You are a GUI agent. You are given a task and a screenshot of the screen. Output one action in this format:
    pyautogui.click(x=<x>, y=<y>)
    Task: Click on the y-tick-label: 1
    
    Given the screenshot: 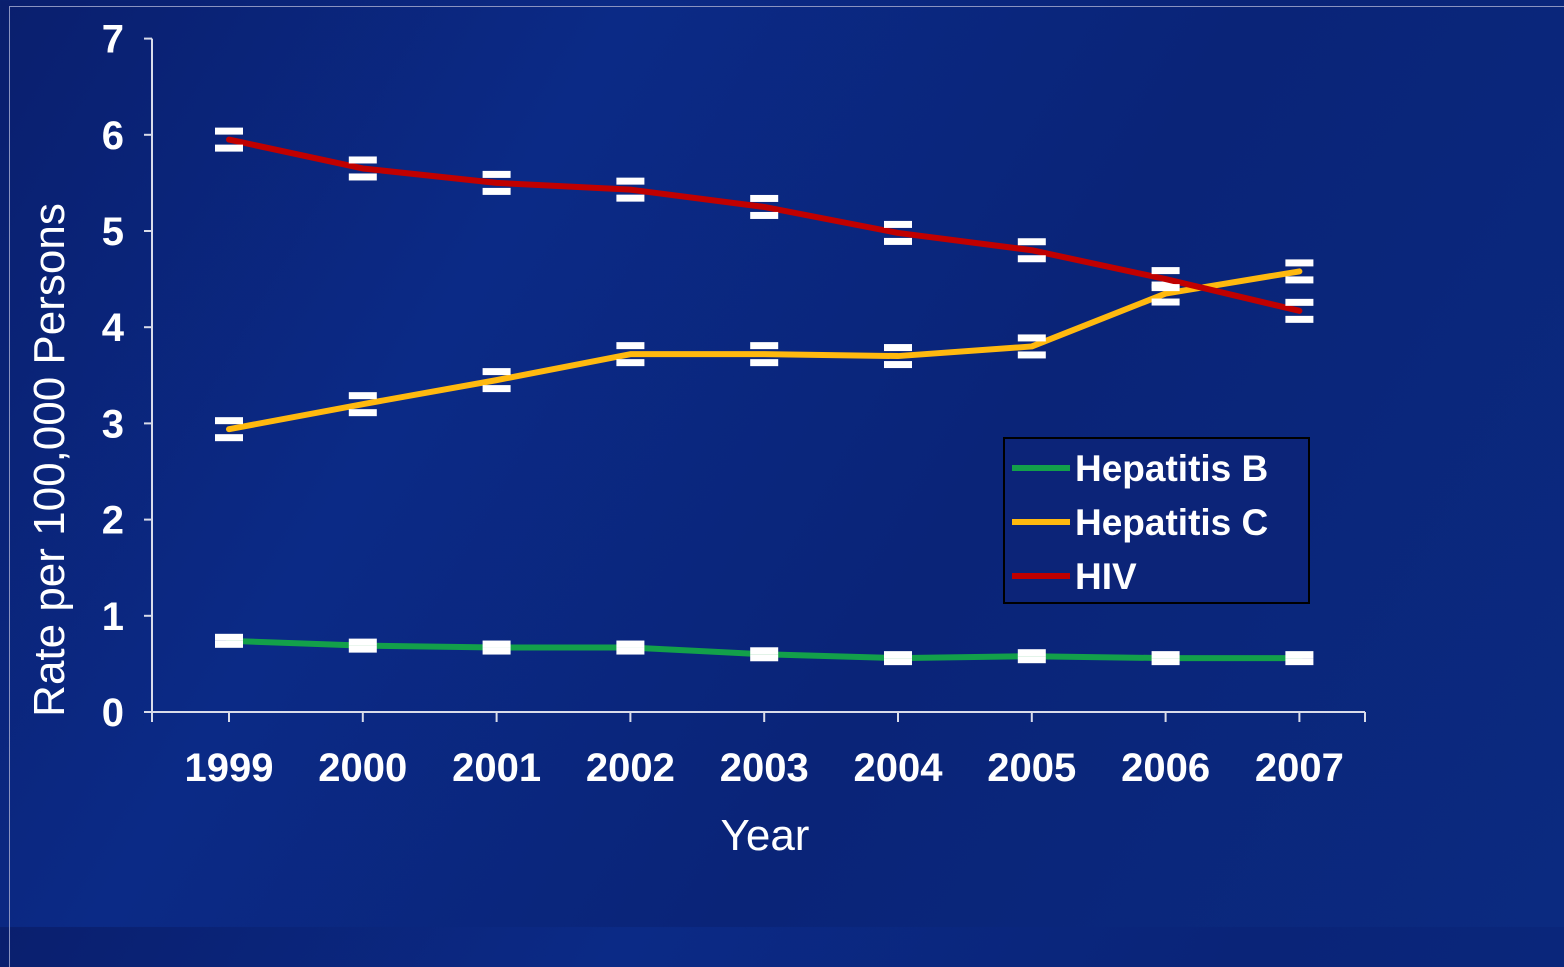 What is the action you would take?
    pyautogui.click(x=113, y=617)
    